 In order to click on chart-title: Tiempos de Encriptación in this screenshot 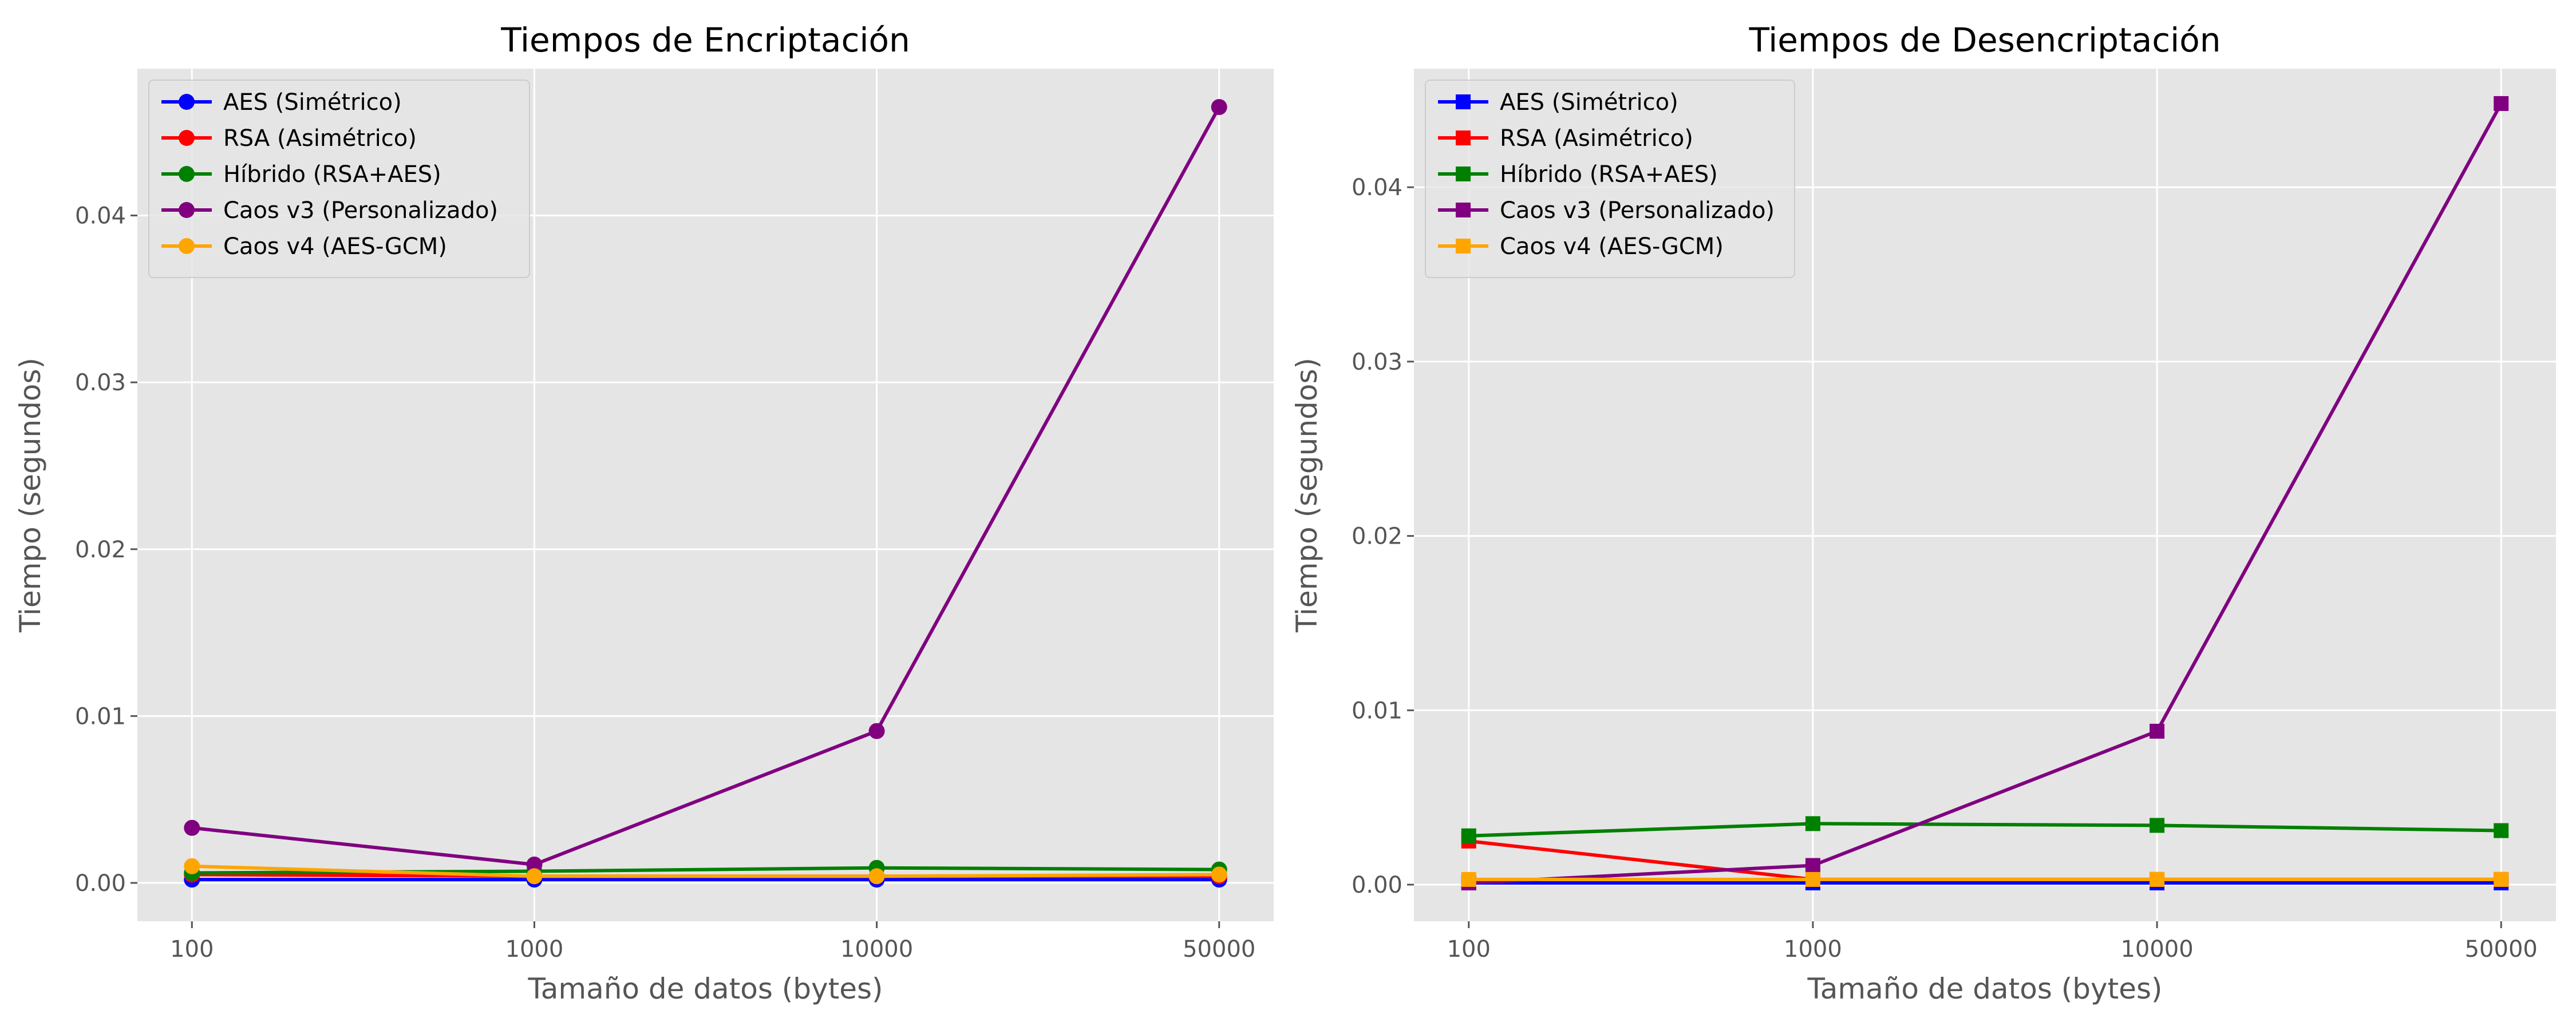, I will do `click(705, 40)`.